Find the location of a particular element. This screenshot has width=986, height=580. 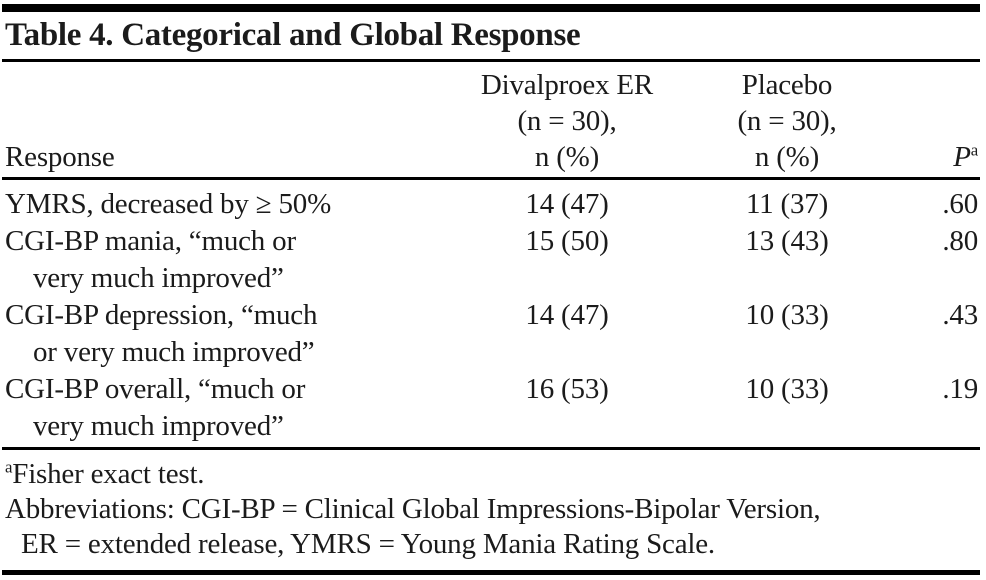

header-divalproex: Divalproex ER (n = 30), n (%) is located at coordinates (567, 121).